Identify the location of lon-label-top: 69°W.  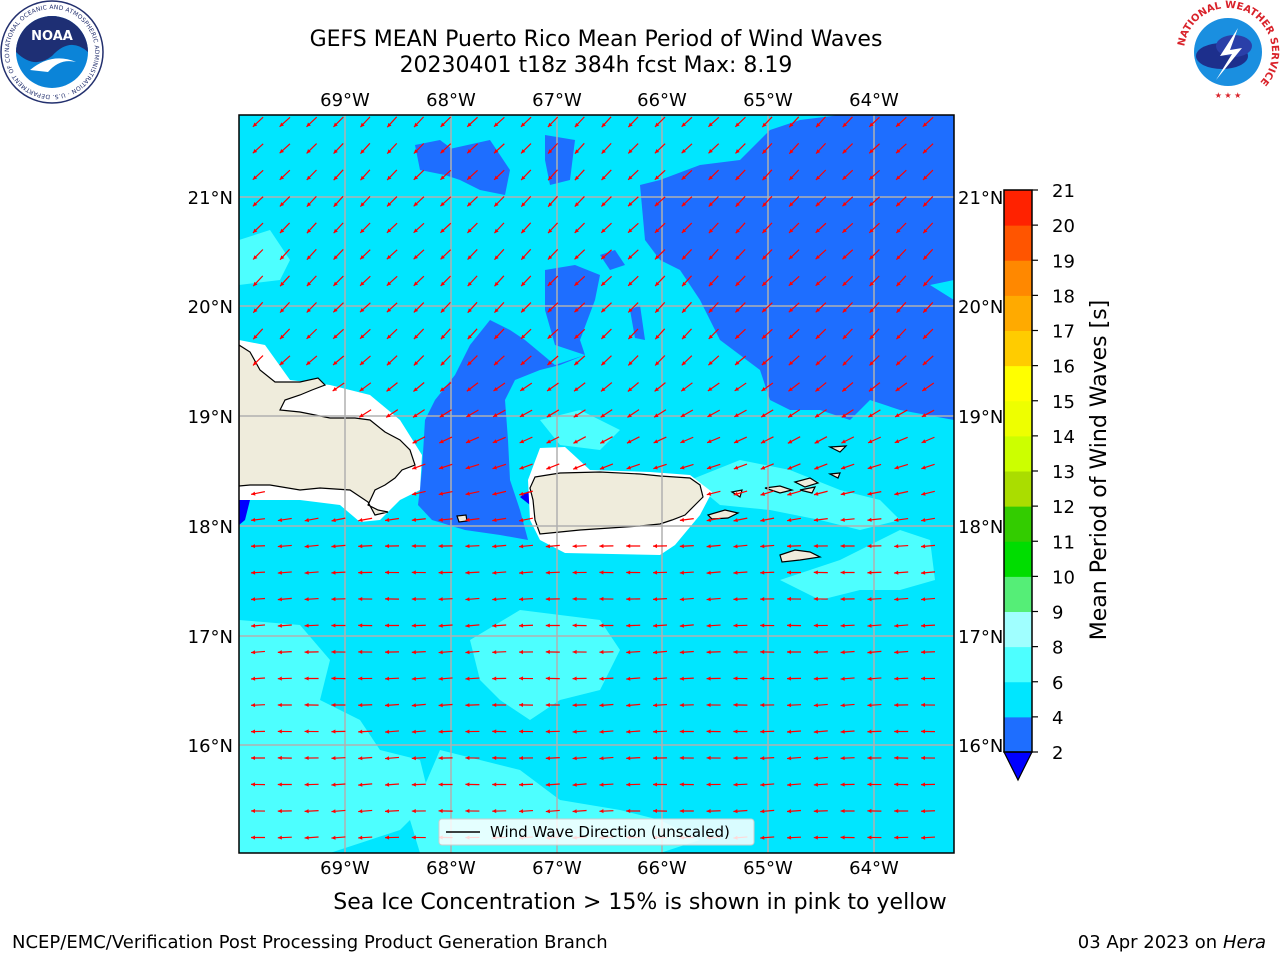
(345, 100).